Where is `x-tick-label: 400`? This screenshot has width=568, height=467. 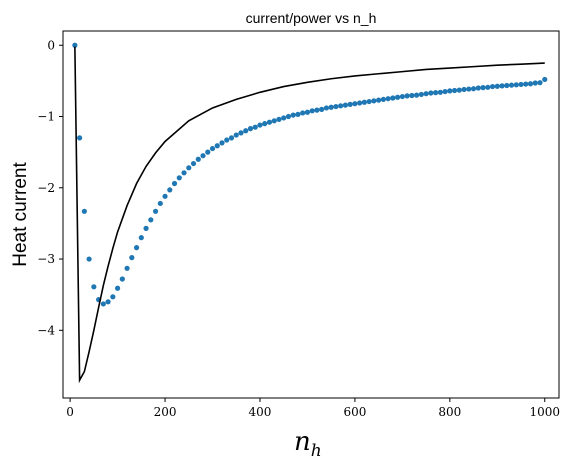 x-tick-label: 400 is located at coordinates (260, 412).